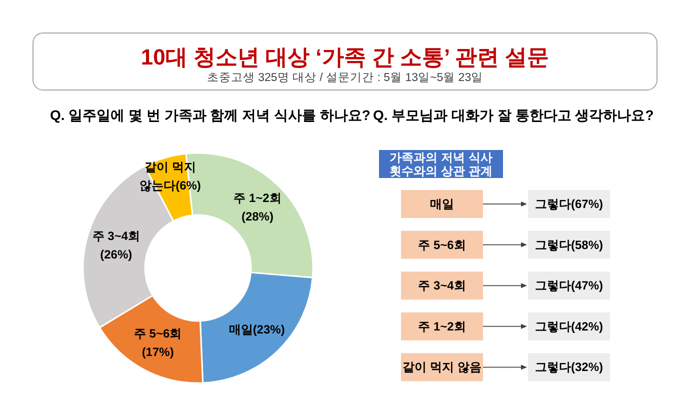  I want to click on text: 가족과의 저녁 식사 횟수와의 상관 관계, so click(441, 164).